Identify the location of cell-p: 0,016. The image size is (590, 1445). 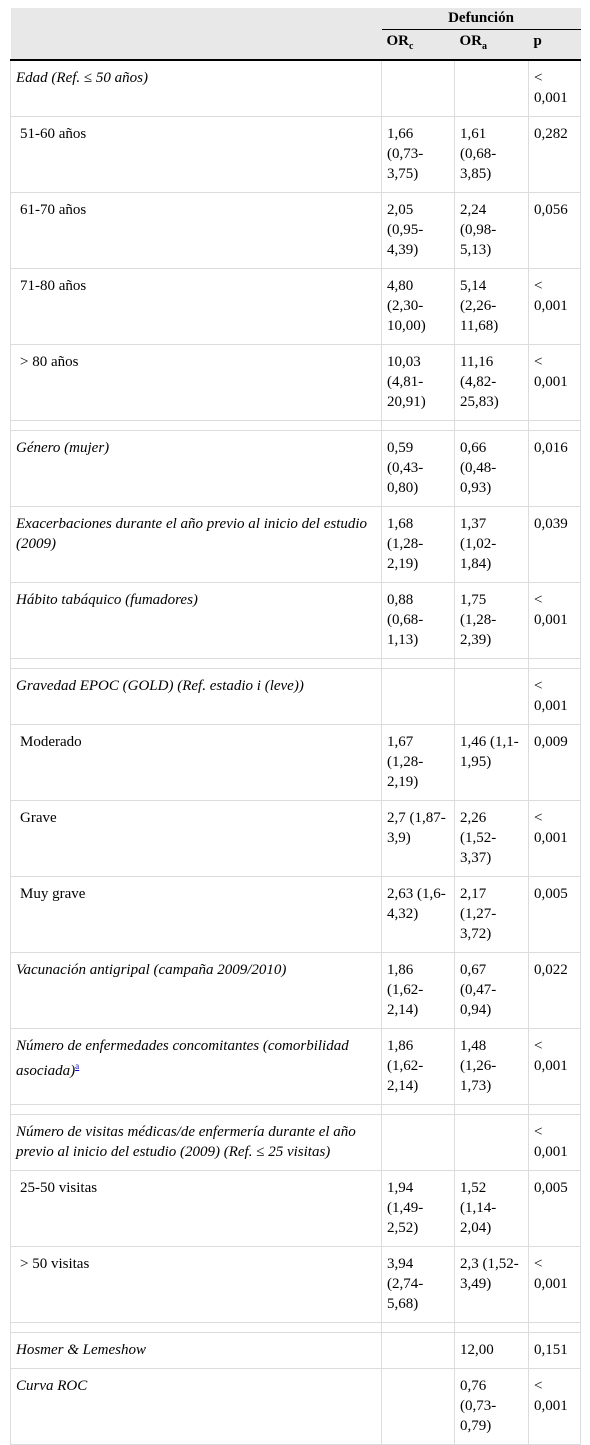
(554, 468).